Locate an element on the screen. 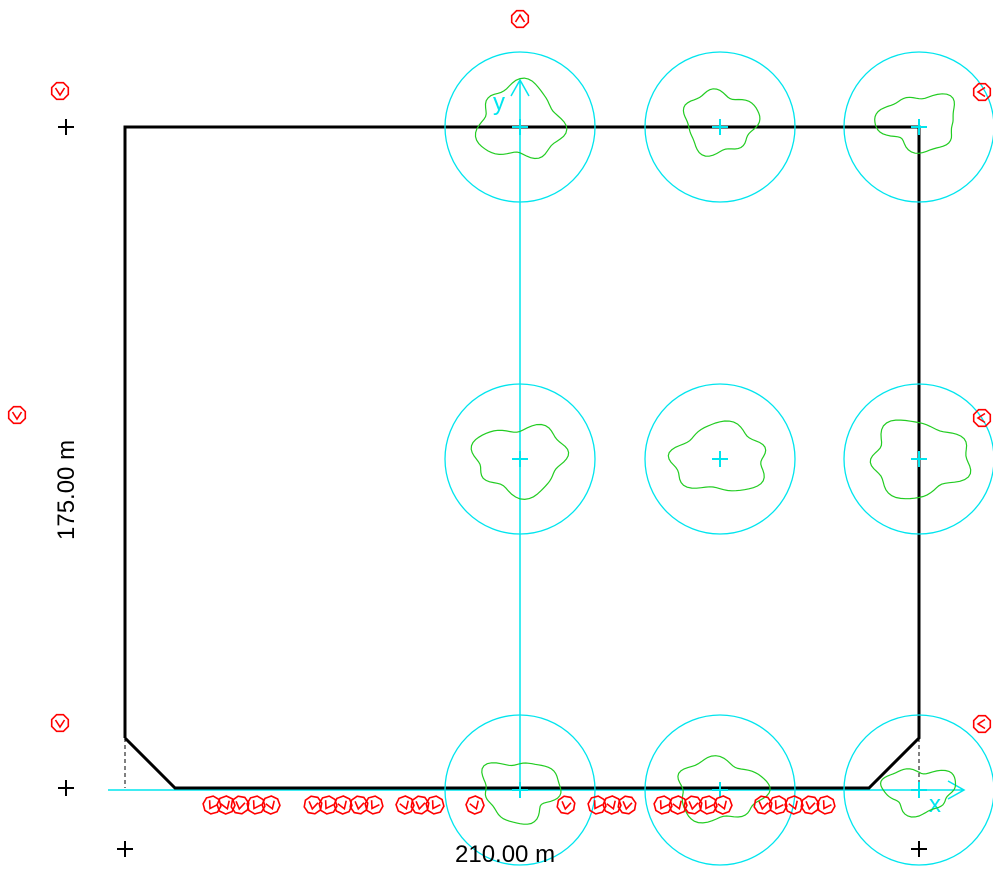  corner-tick-bottom-right-lower is located at coordinates (919, 849).